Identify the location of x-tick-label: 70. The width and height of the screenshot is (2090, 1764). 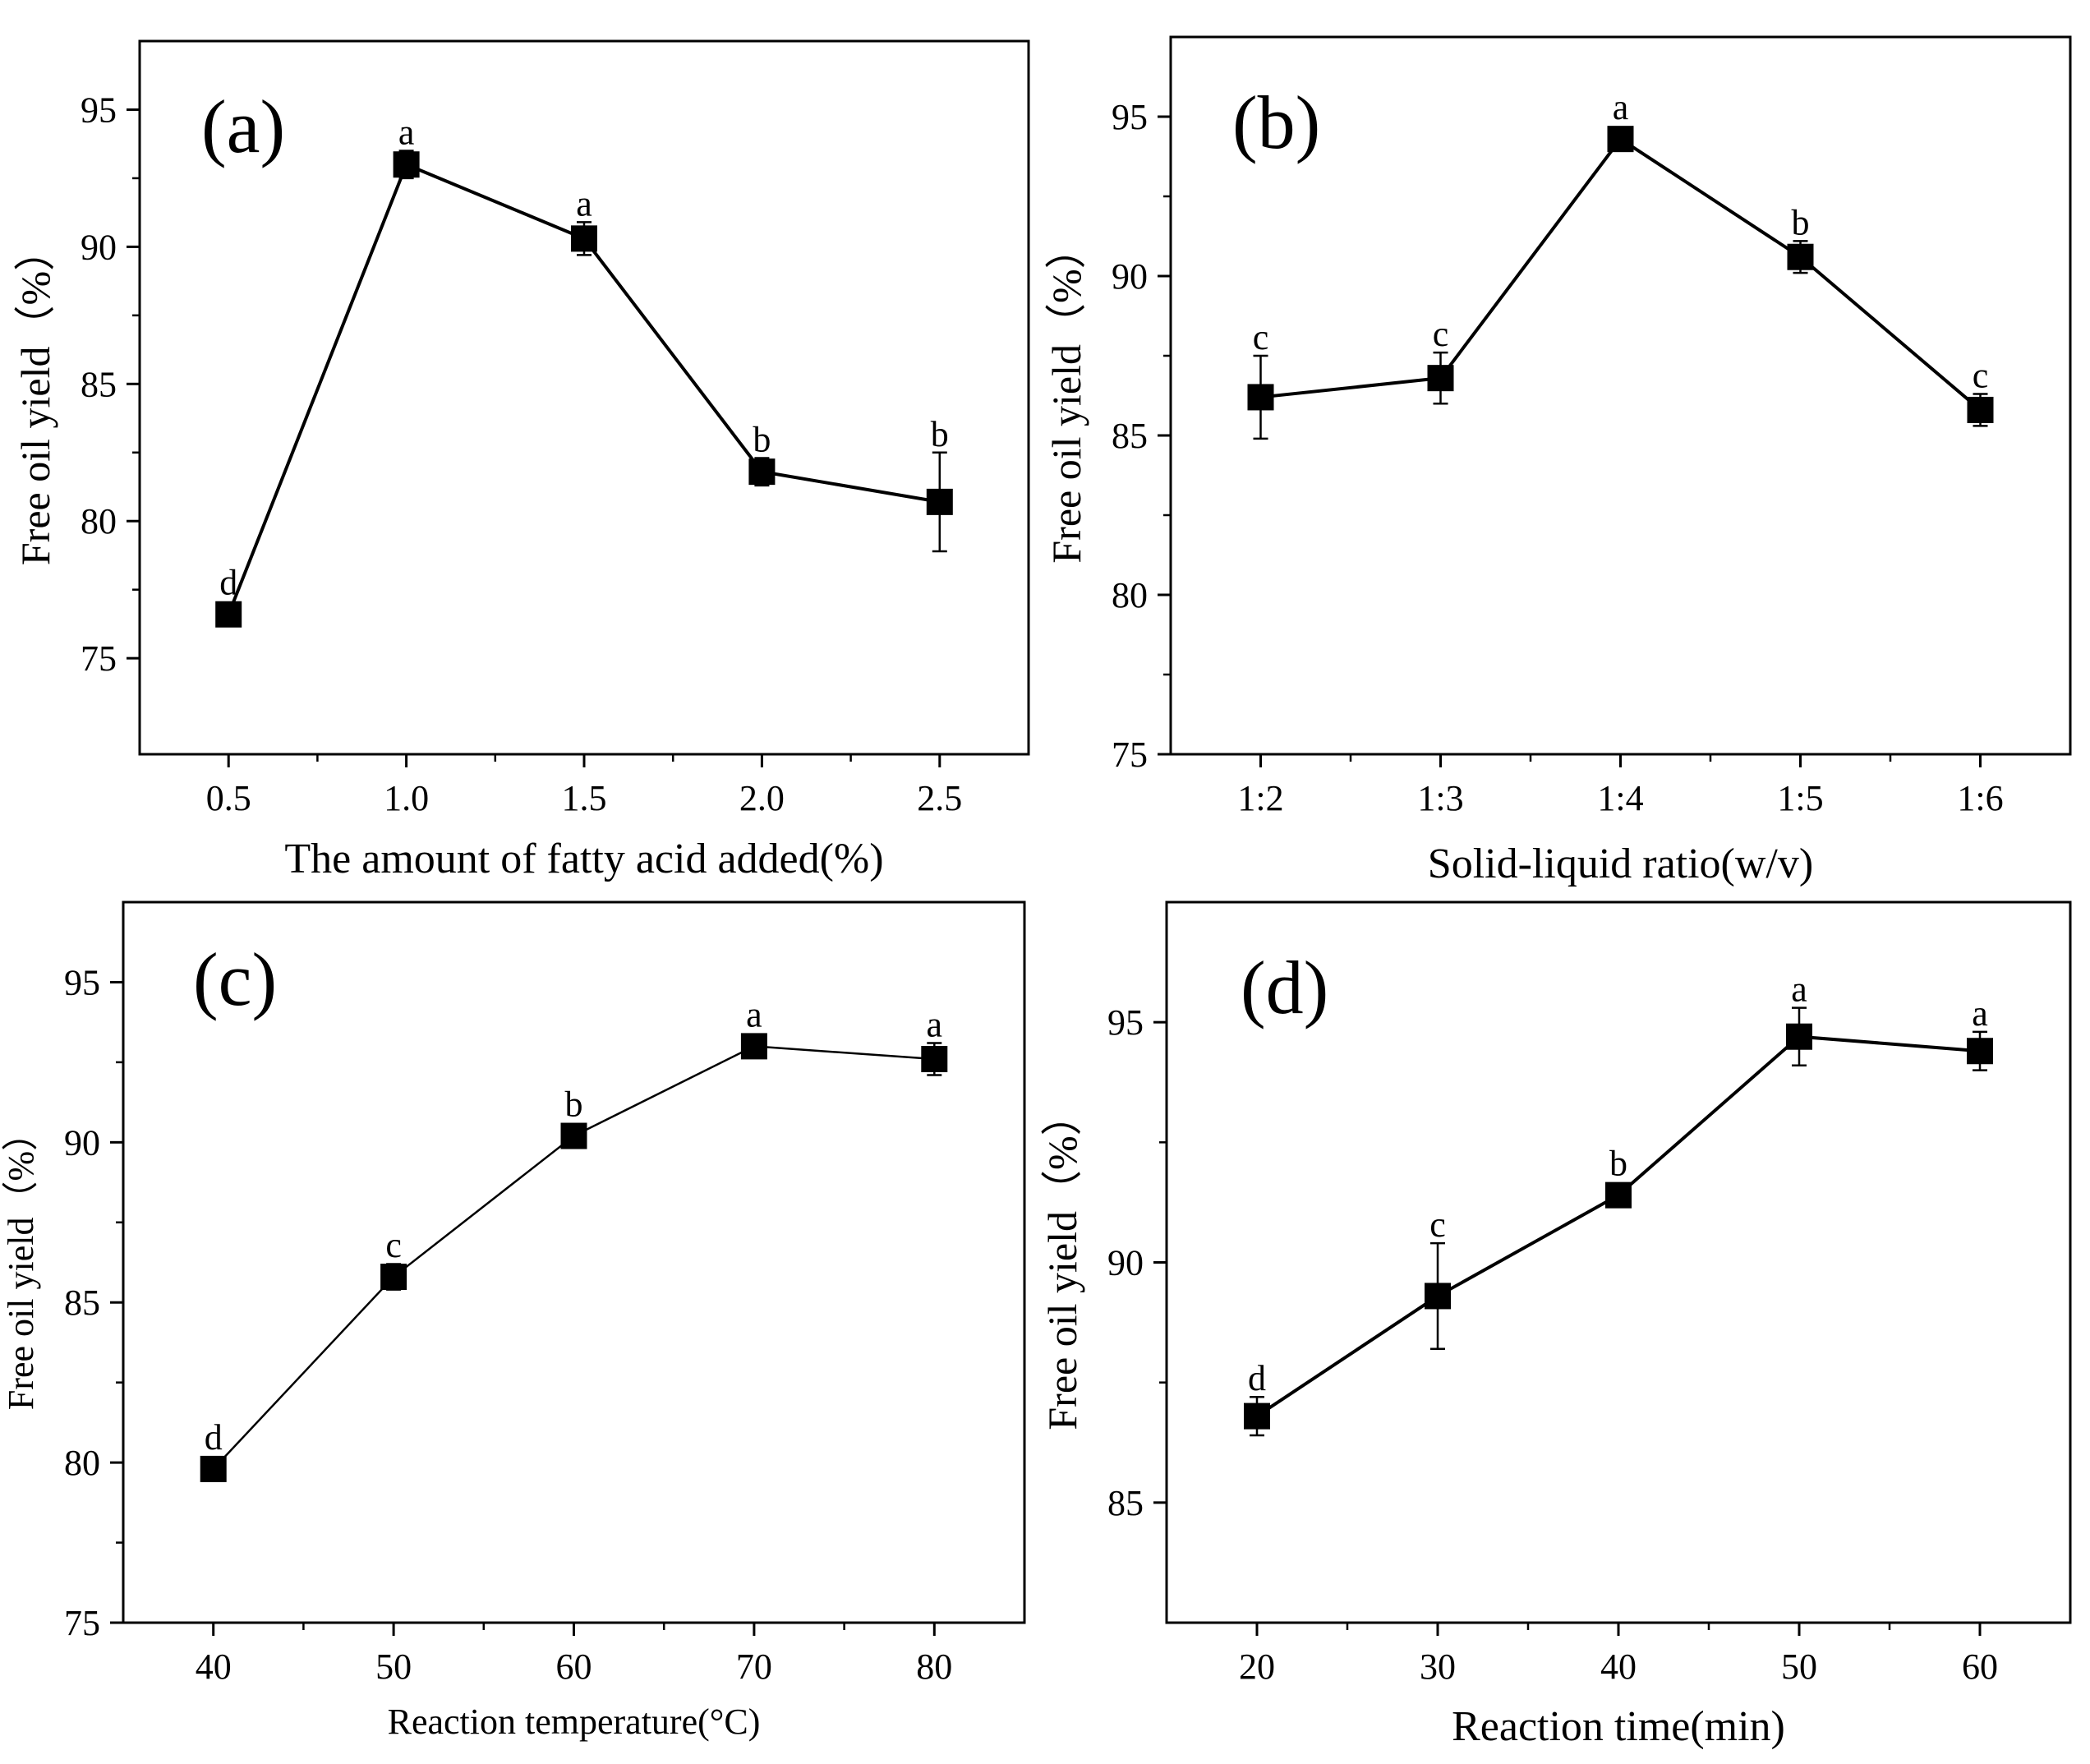
(754, 1667).